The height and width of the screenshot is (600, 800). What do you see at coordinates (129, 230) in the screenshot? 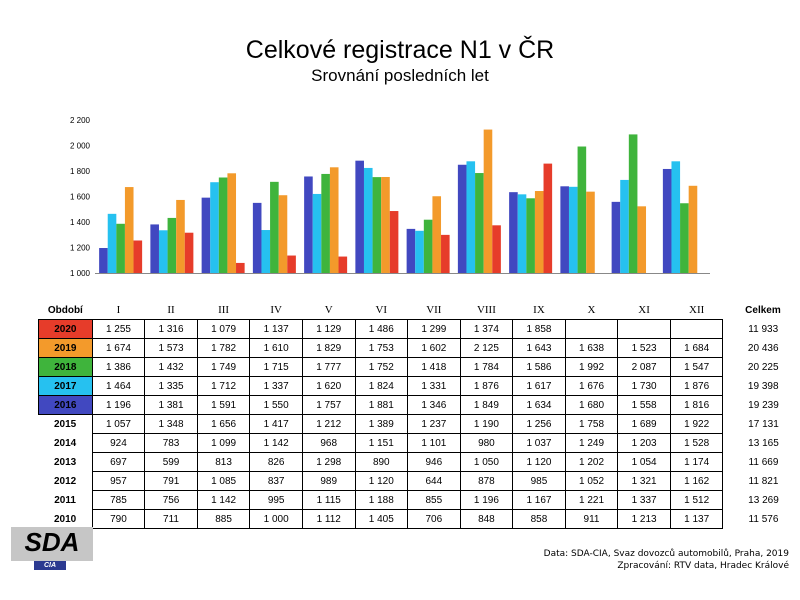
I see `bar-2019-I` at bounding box center [129, 230].